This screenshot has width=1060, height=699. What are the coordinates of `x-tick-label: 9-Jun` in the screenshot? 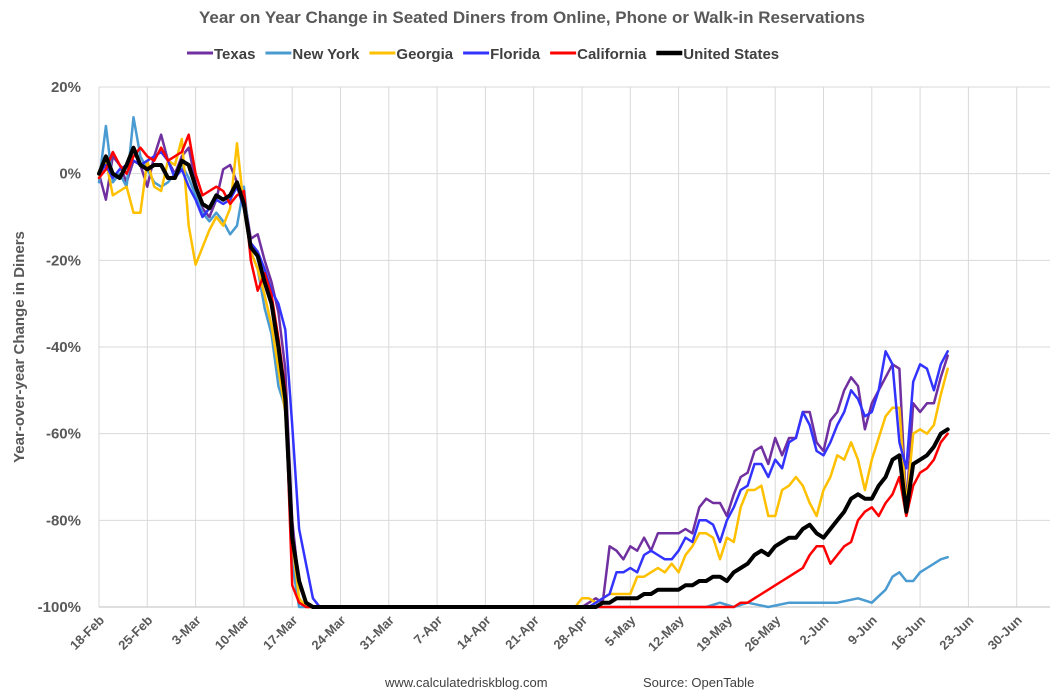 It's located at (862, 629).